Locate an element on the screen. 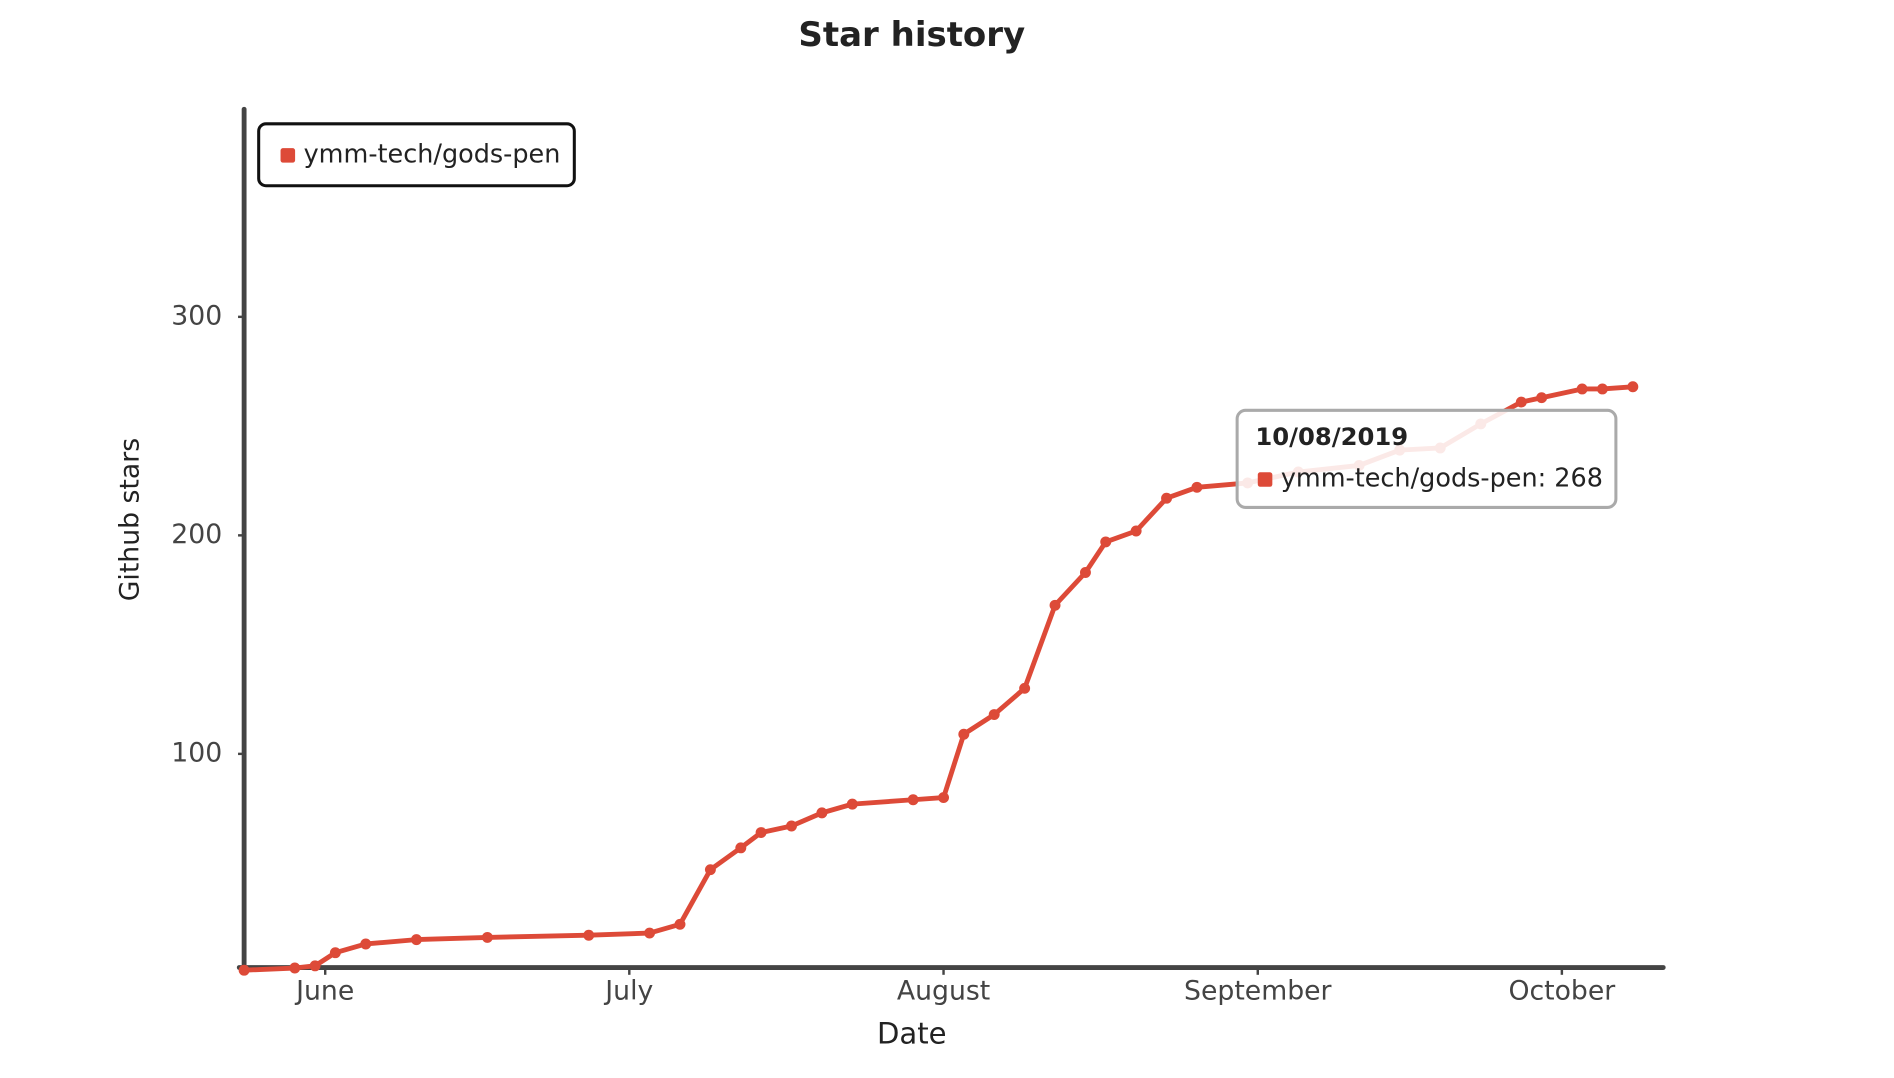 Image resolution: width=1894 pixels, height=1078 pixels. x-tick-label: October is located at coordinates (1561, 990).